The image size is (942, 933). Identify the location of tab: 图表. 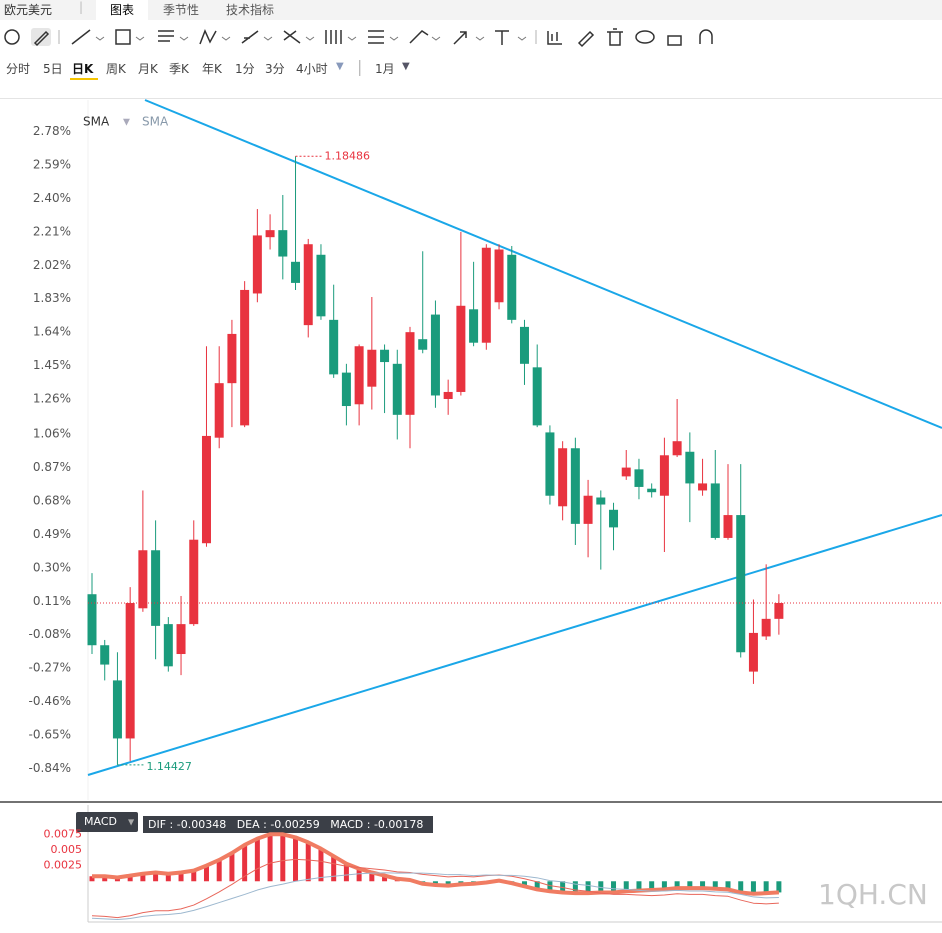
(122, 10).